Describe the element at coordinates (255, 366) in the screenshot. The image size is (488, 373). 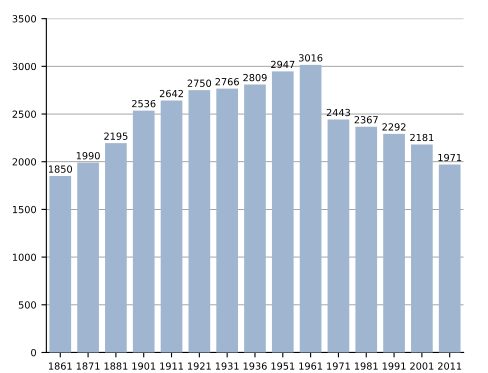
I see `x-tick-label: 1936` at that location.